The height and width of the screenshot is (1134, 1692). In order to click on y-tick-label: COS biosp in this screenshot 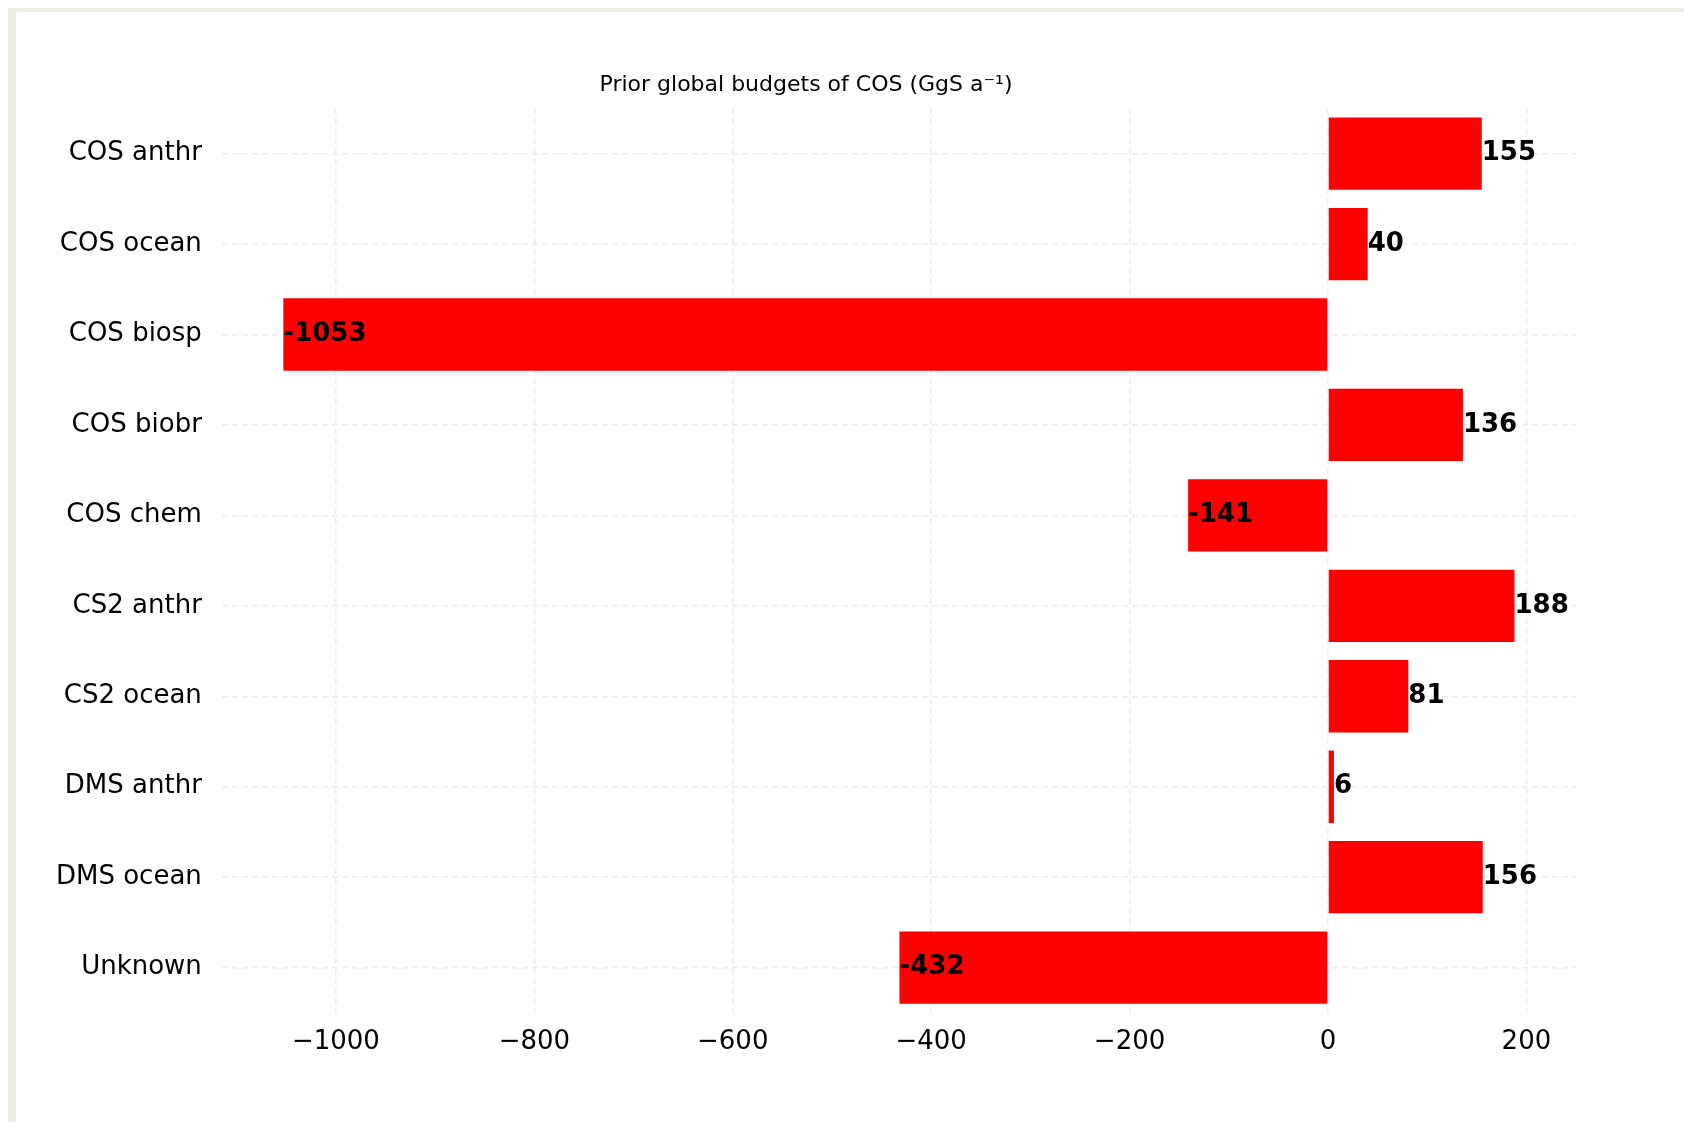, I will do `click(135, 332)`.